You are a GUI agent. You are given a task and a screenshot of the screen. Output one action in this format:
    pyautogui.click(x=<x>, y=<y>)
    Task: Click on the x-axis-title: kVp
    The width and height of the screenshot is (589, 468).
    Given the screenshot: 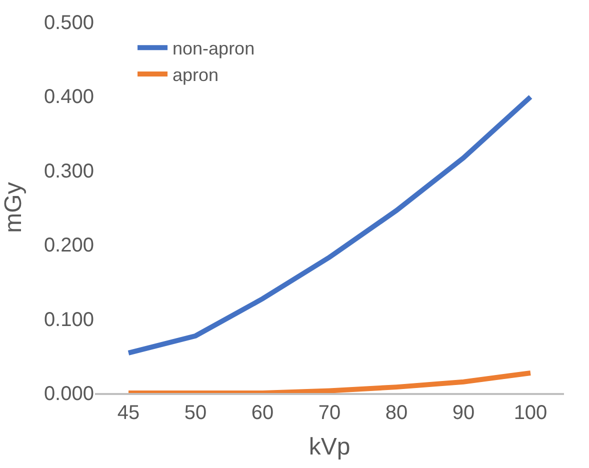 What is the action you would take?
    pyautogui.click(x=329, y=447)
    